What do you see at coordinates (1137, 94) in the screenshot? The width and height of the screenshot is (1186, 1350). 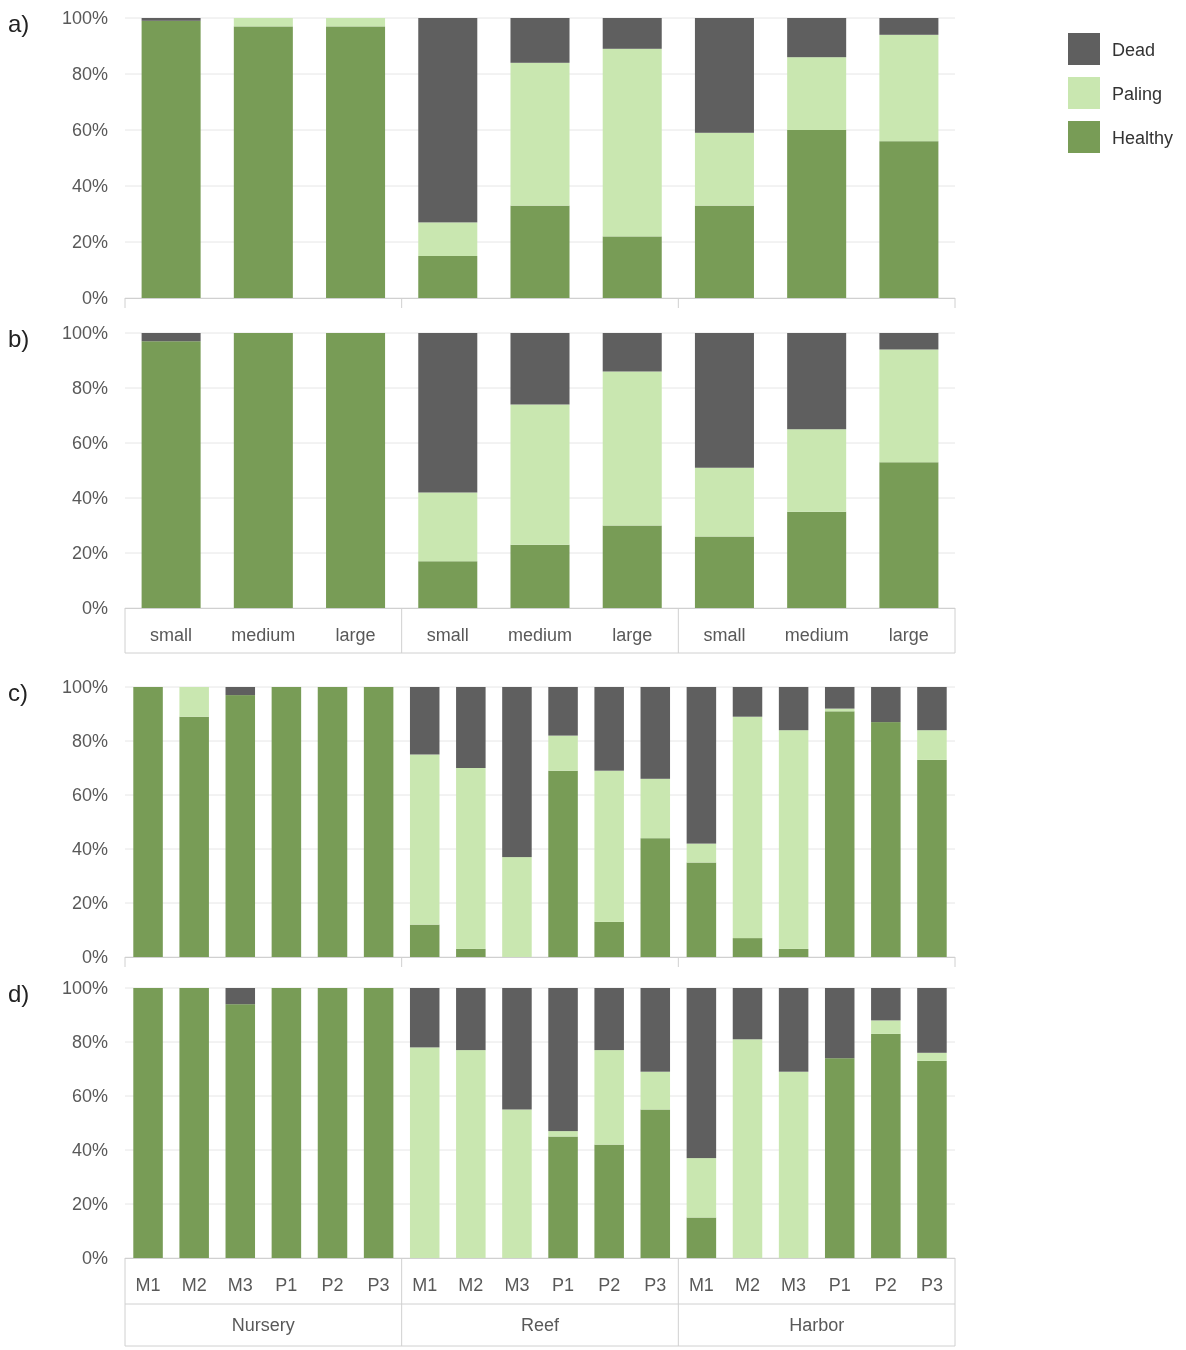 I see `legend-label: Paling` at bounding box center [1137, 94].